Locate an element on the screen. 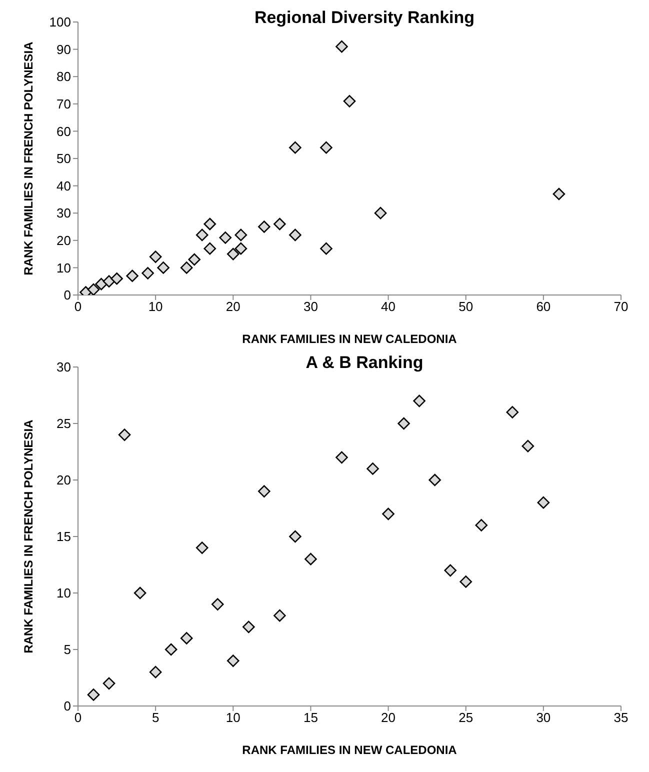 The image size is (649, 772). chart-title: Regional Diversity Ranking is located at coordinates (364, 18).